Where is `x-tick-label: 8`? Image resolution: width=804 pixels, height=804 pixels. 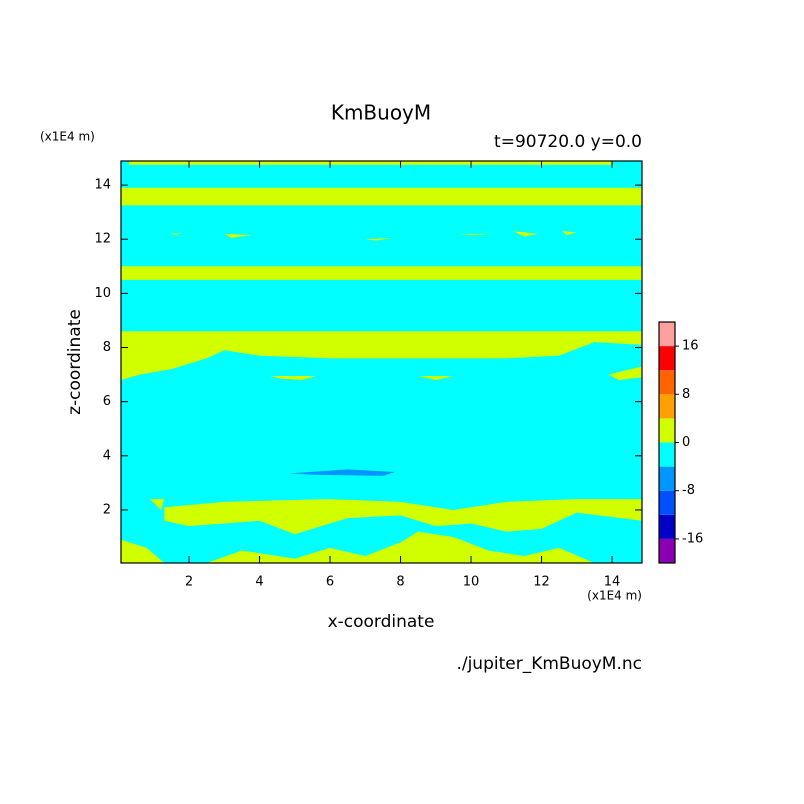 x-tick-label: 8 is located at coordinates (400, 582).